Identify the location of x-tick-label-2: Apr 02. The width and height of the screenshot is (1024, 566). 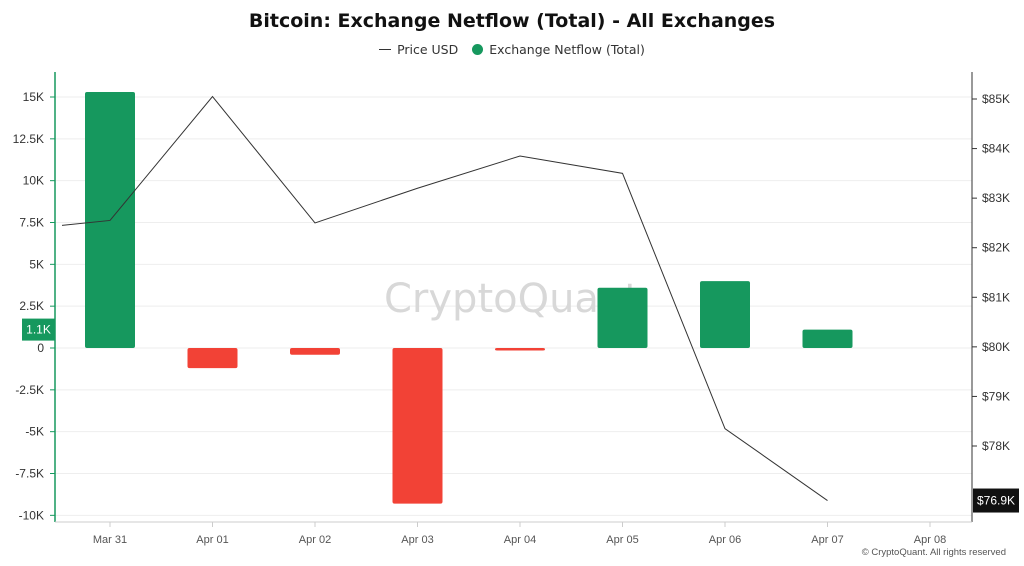
(315, 540).